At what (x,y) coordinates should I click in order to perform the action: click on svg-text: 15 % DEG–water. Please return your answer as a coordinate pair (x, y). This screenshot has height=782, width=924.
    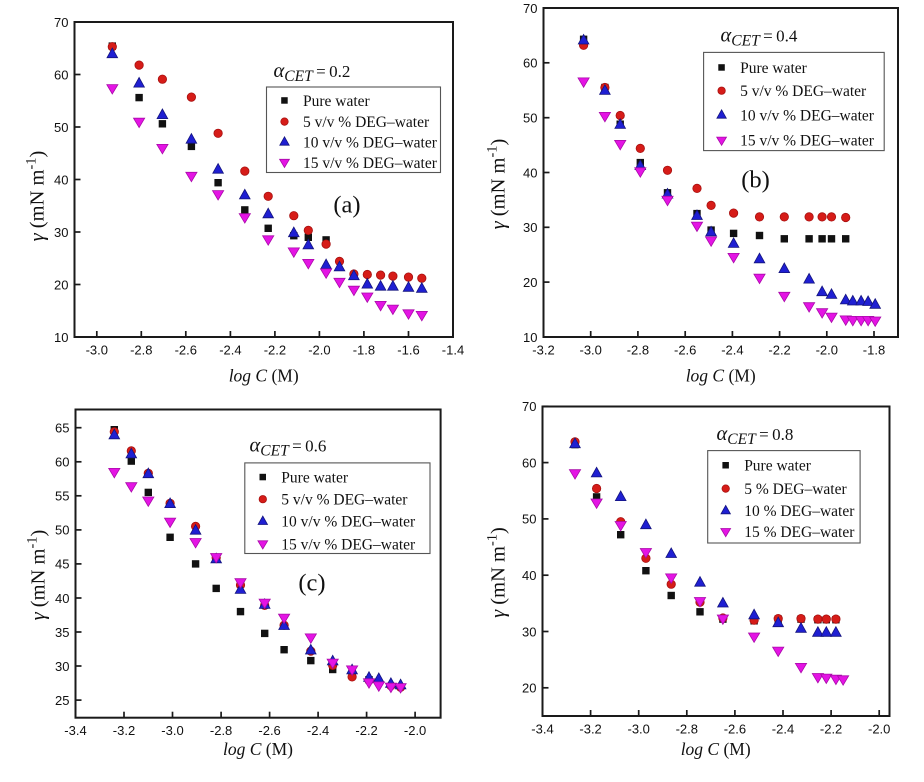
    Looking at the image, I should click on (799, 532).